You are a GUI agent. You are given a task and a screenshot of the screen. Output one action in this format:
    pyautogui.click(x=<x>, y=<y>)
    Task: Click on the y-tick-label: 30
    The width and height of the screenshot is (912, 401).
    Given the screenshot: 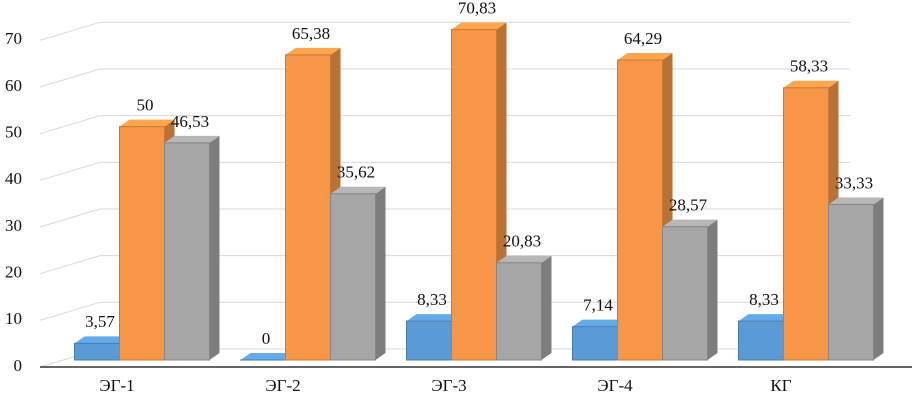 What is the action you would take?
    pyautogui.click(x=13, y=225)
    